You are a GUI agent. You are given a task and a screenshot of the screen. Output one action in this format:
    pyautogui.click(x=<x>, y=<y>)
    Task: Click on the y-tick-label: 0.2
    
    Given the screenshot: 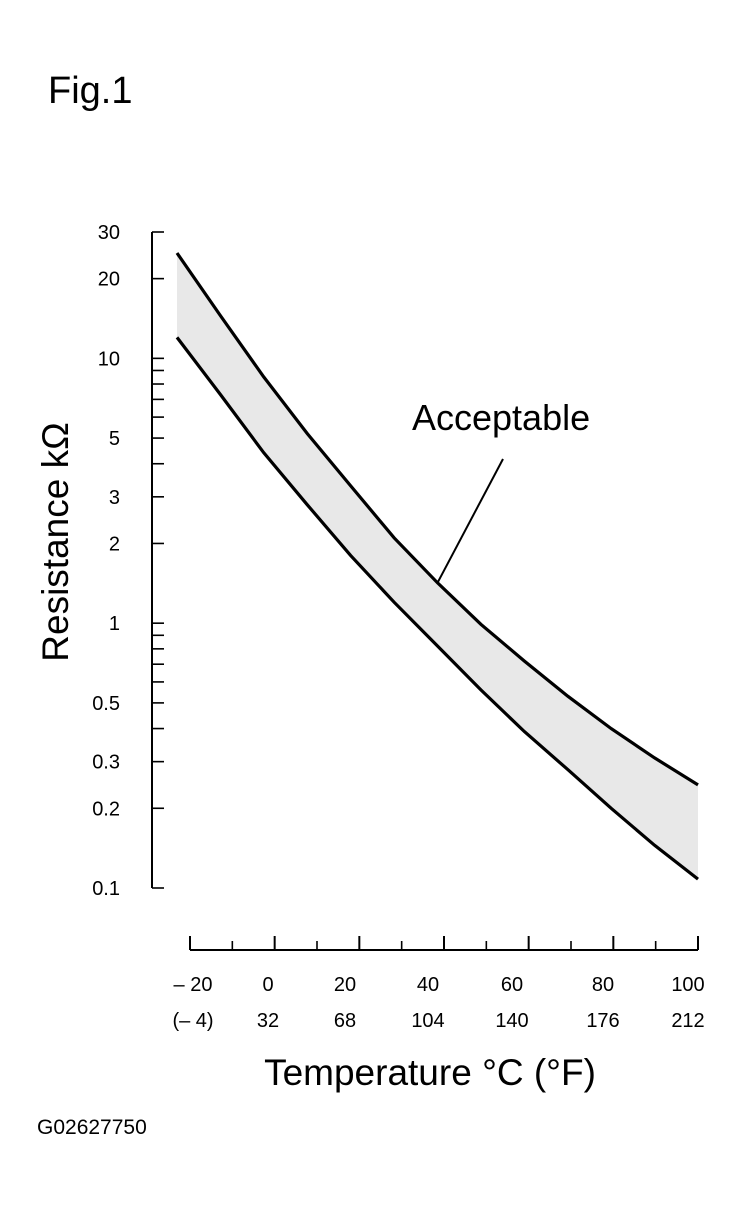 What is the action you would take?
    pyautogui.click(x=106, y=809)
    